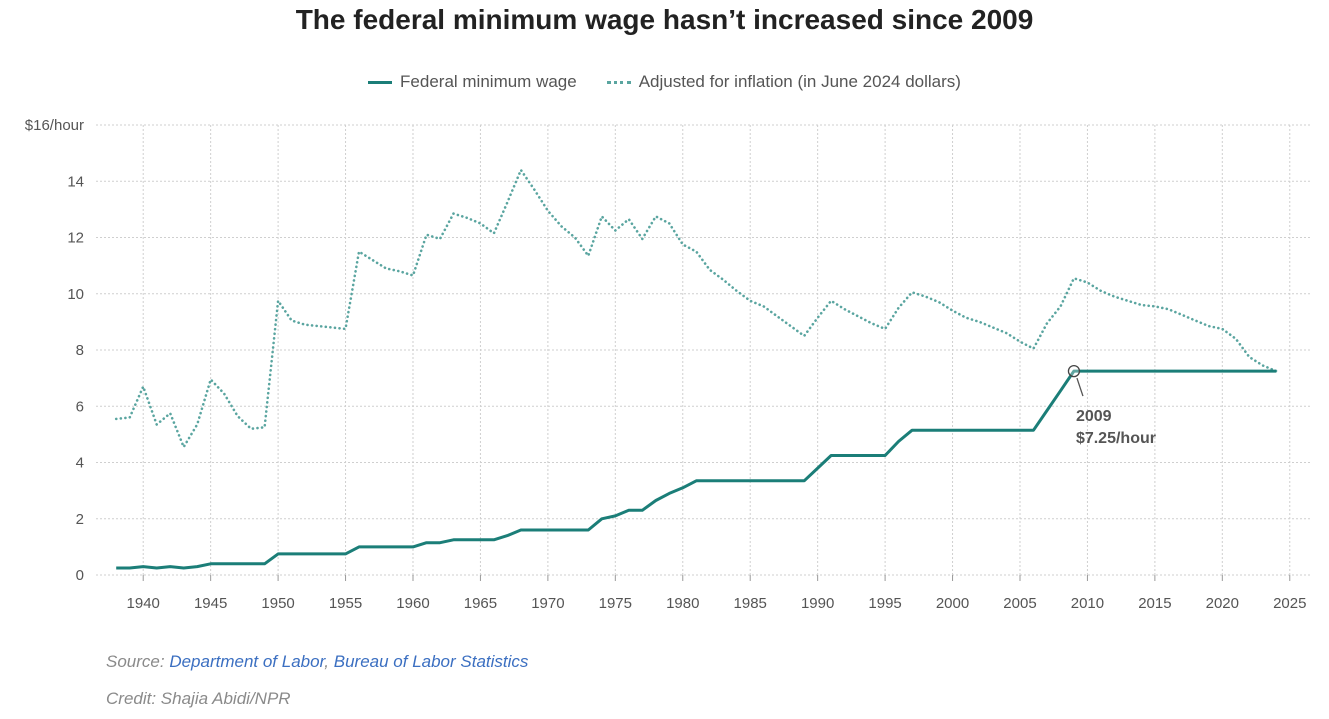  What do you see at coordinates (1116, 438) in the screenshot?
I see `annotation-value: $7.25/hour` at bounding box center [1116, 438].